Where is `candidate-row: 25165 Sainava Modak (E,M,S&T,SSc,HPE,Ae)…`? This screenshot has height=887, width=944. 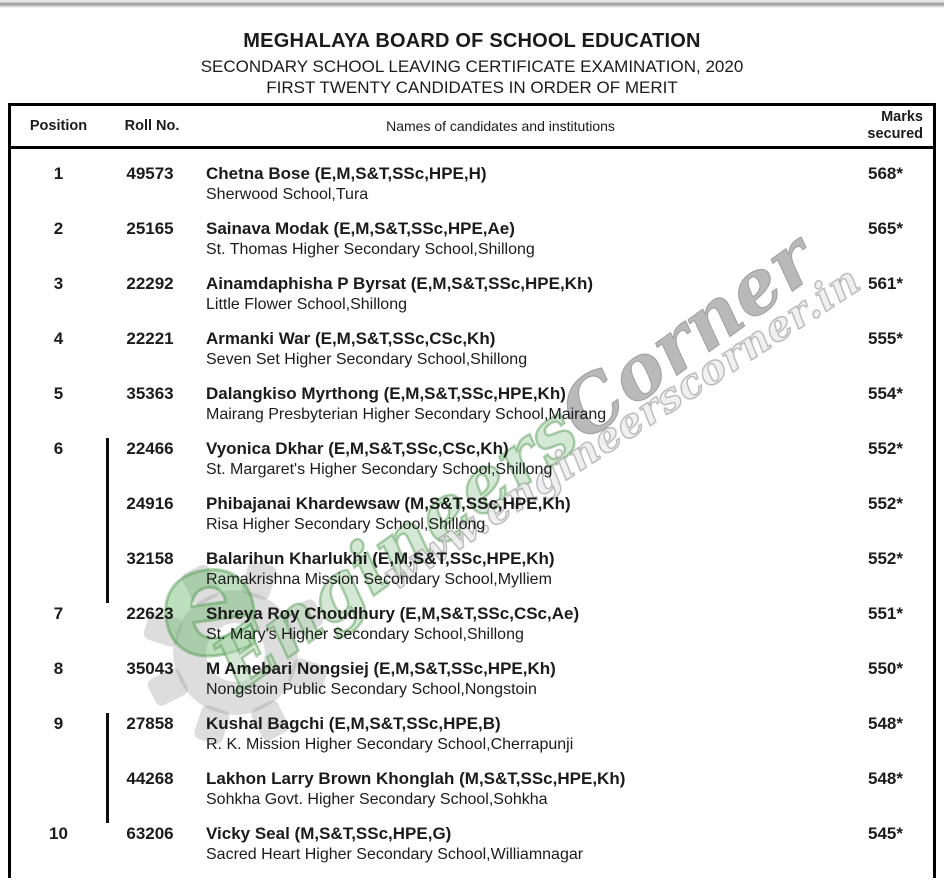 candidate-row: 25165 Sainava Modak (E,M,S&T,SSc,HPE,Ae)… is located at coordinates (521, 245).